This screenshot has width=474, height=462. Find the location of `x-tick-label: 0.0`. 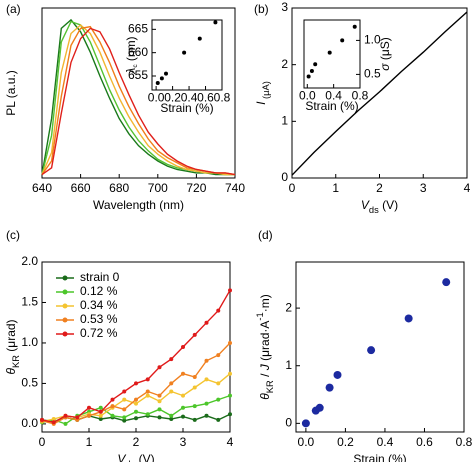

x-tick-label: 0.0 is located at coordinates (307, 95).